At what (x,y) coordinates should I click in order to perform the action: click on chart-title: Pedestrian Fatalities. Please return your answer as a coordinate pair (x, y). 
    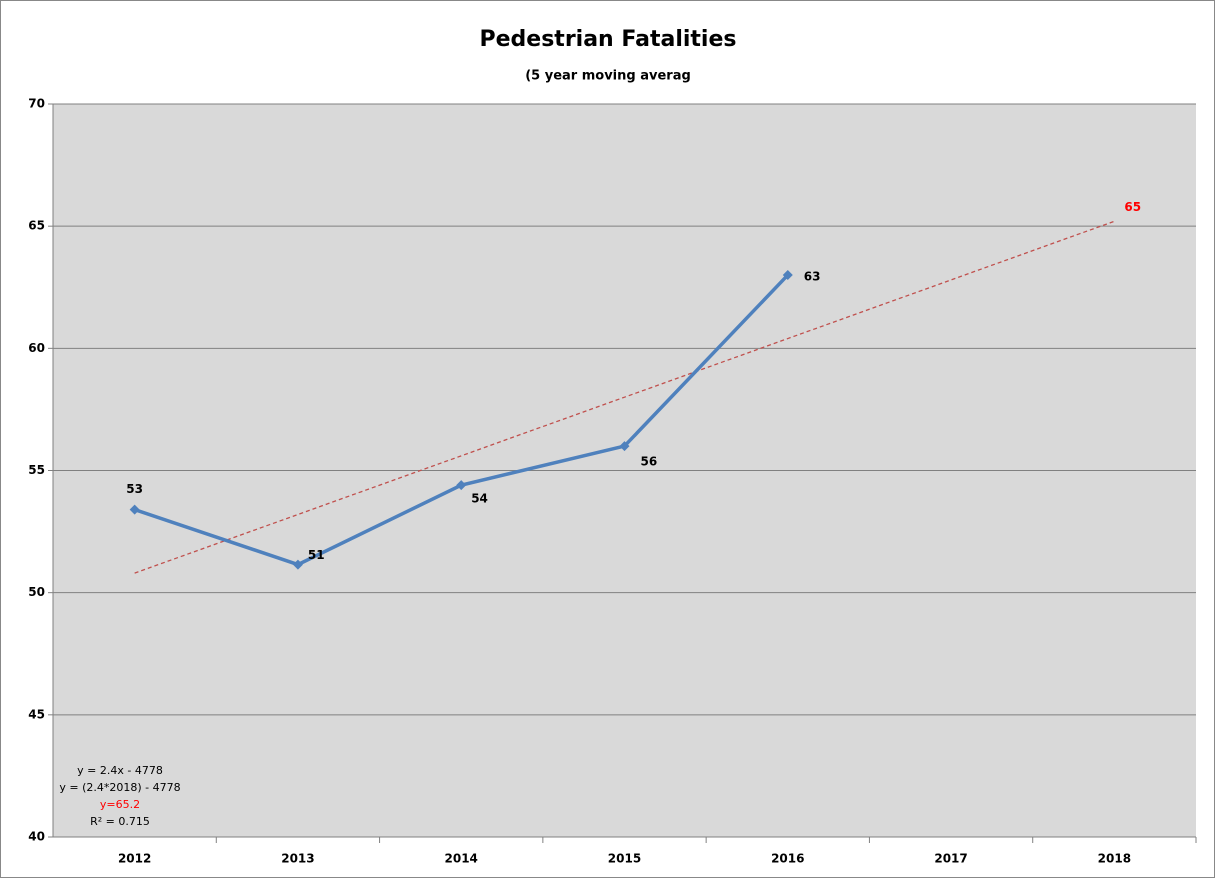
    Looking at the image, I should click on (608, 39).